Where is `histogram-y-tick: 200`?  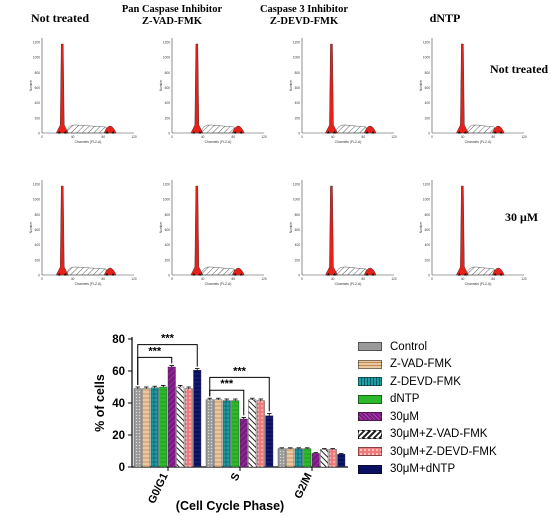
histogram-y-tick: 200 is located at coordinates (168, 260).